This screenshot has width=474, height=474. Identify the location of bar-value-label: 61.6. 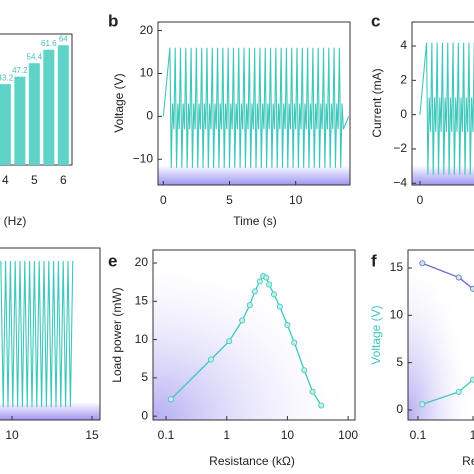
(49, 43).